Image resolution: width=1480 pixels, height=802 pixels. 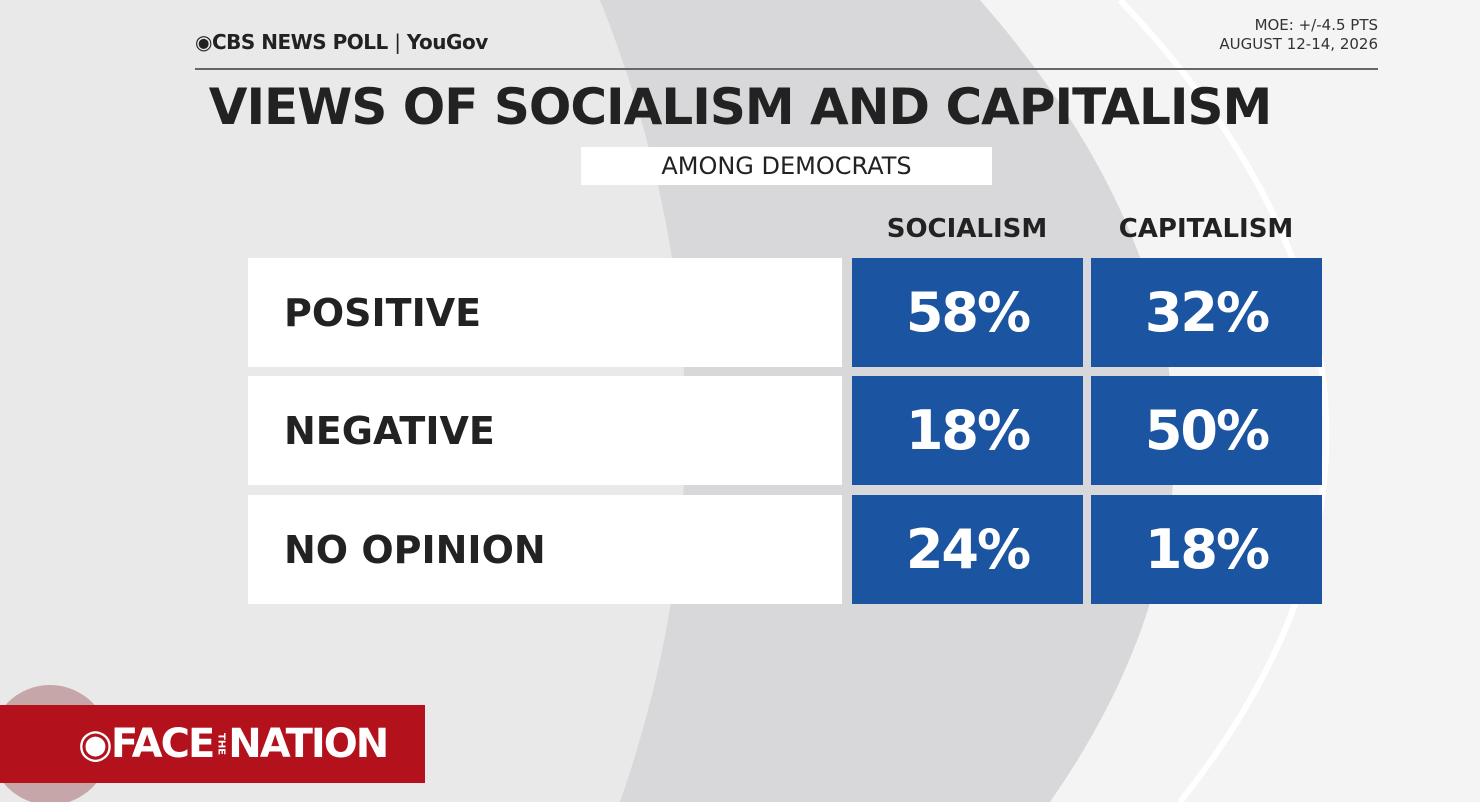 I want to click on value-cell: 32%, so click(x=1206, y=312).